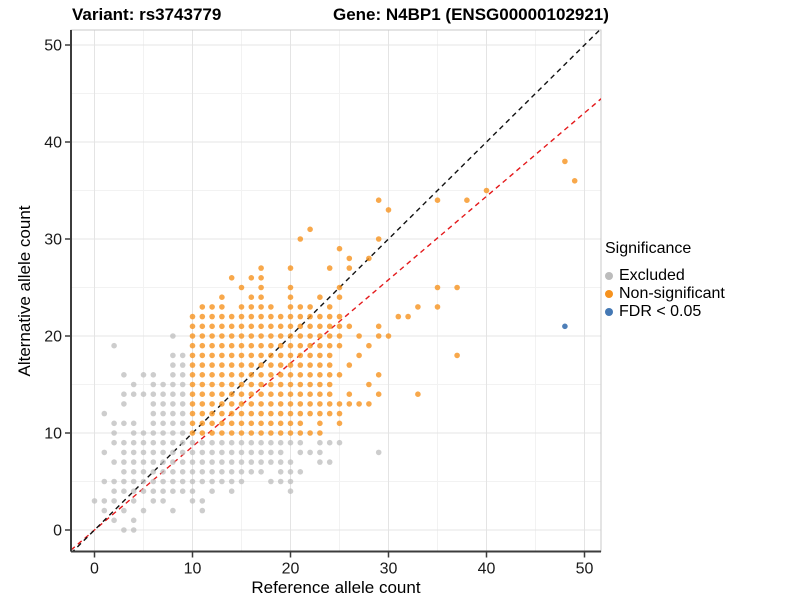 The image size is (800, 600). What do you see at coordinates (609, 294) in the screenshot?
I see `non-significant-dot-icon` at bounding box center [609, 294].